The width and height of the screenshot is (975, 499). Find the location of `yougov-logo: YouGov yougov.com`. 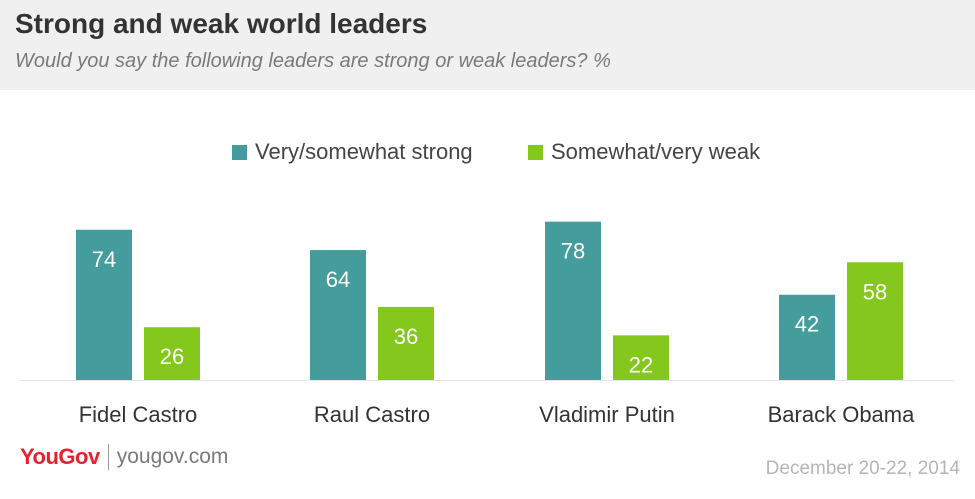

yougov-logo: YouGov yougov.com is located at coordinates (124, 457).